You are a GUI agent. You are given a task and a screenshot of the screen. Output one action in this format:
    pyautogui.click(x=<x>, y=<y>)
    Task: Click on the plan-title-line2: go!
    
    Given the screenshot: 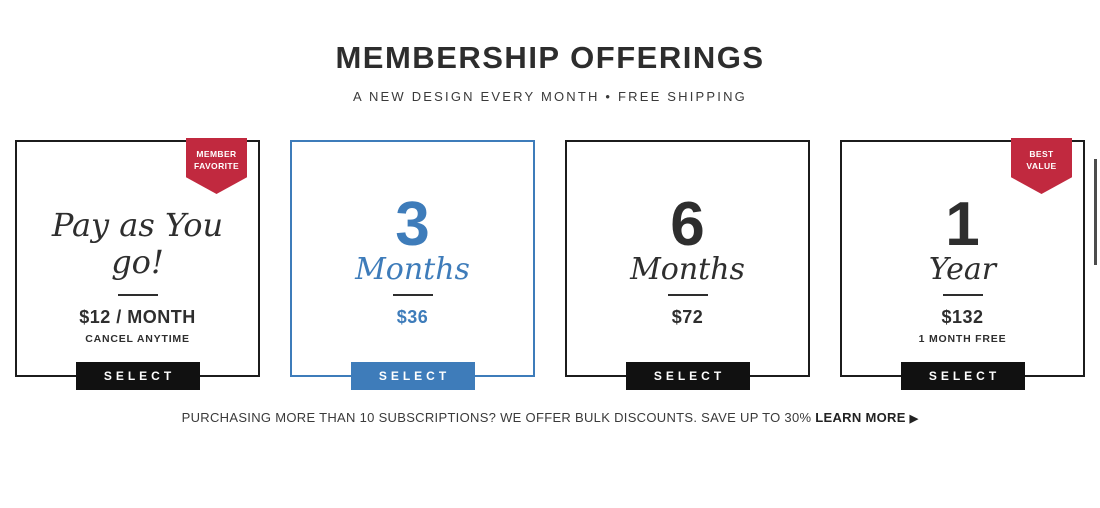 What is the action you would take?
    pyautogui.click(x=137, y=262)
    